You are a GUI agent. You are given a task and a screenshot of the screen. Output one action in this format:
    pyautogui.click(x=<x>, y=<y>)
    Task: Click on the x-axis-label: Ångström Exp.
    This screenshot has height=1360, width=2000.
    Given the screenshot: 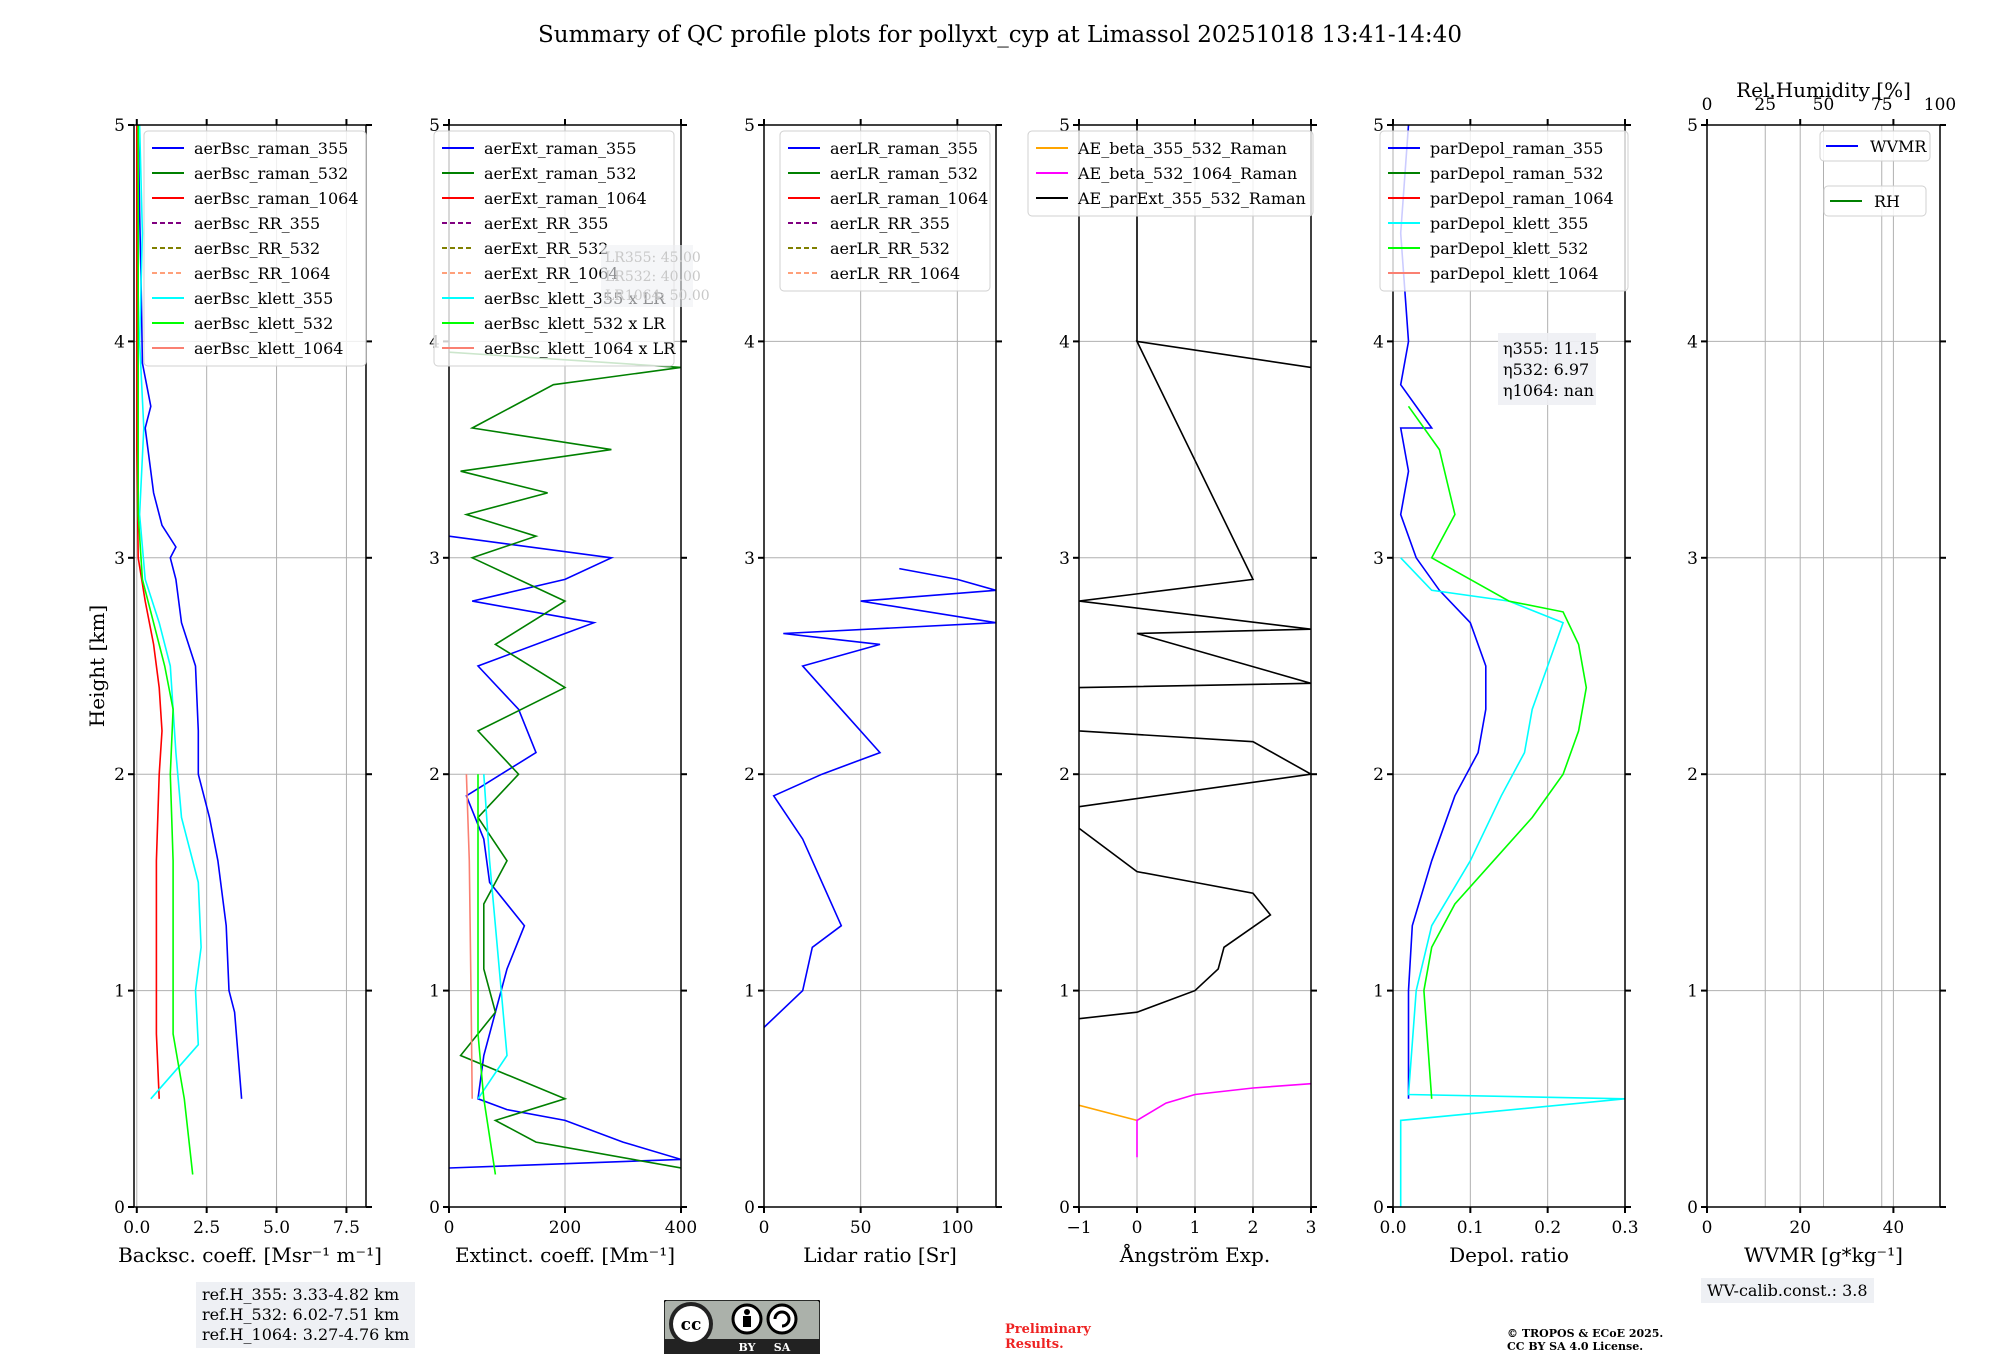 What is the action you would take?
    pyautogui.click(x=1194, y=1254)
    